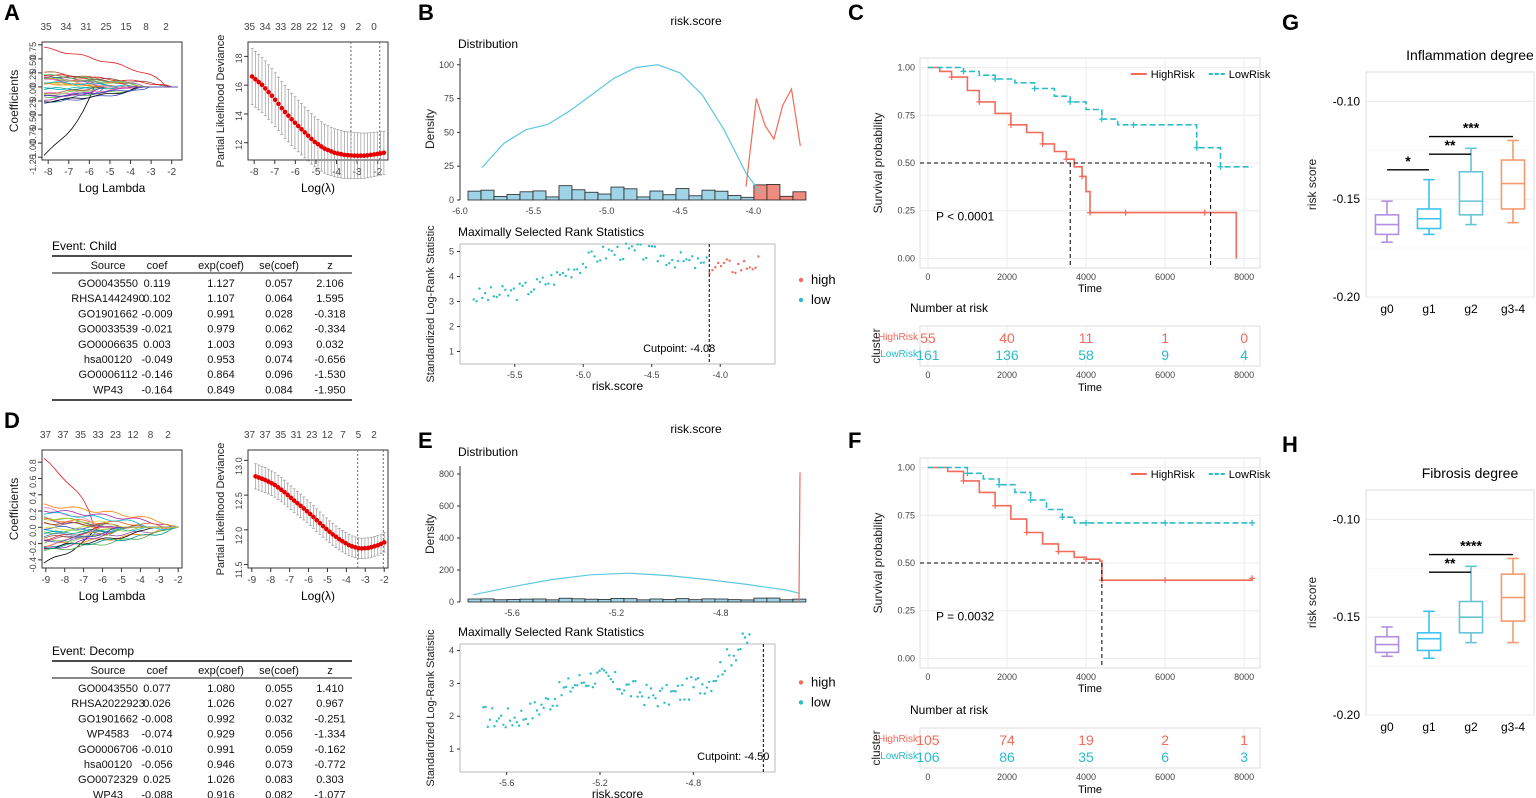 This screenshot has height=798, width=1536. Describe the element at coordinates (1165, 740) in the screenshot. I see `risk-count: 2` at that location.